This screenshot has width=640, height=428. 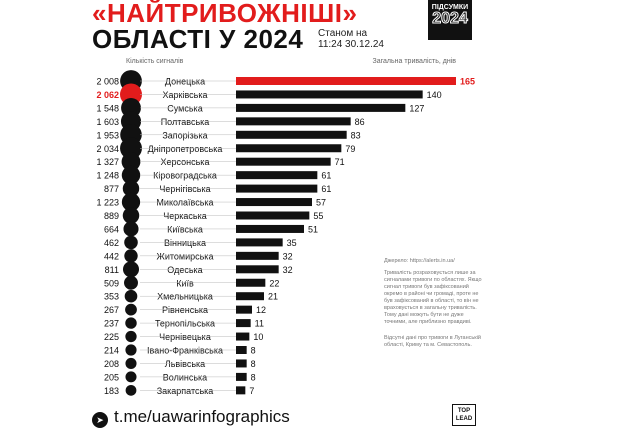 What do you see at coordinates (450, 7) in the screenshot?
I see `badge-label: ПІДСУМКИ` at bounding box center [450, 7].